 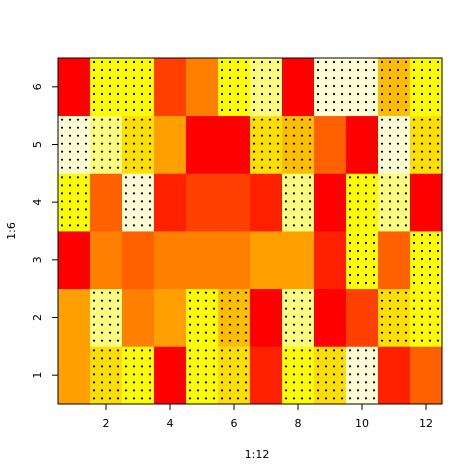 What do you see at coordinates (257, 454) in the screenshot?
I see `x-axis-label: 1:12` at bounding box center [257, 454].